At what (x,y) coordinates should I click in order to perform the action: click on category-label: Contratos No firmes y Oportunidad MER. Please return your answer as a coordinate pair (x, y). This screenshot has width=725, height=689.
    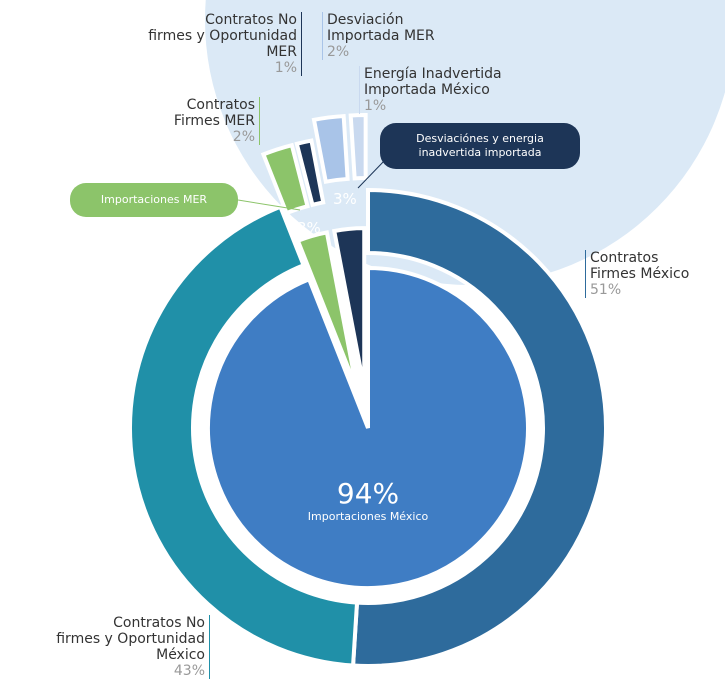
    Looking at the image, I should click on (222, 36).